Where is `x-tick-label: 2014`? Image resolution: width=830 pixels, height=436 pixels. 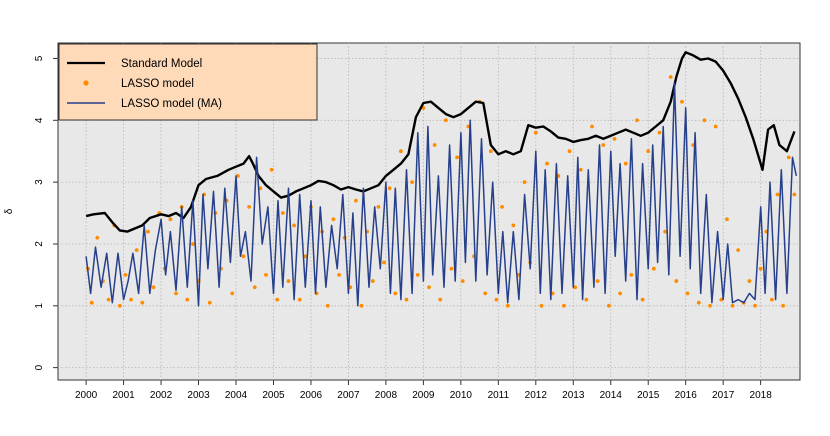
x-tick-label: 2014 is located at coordinates (611, 395).